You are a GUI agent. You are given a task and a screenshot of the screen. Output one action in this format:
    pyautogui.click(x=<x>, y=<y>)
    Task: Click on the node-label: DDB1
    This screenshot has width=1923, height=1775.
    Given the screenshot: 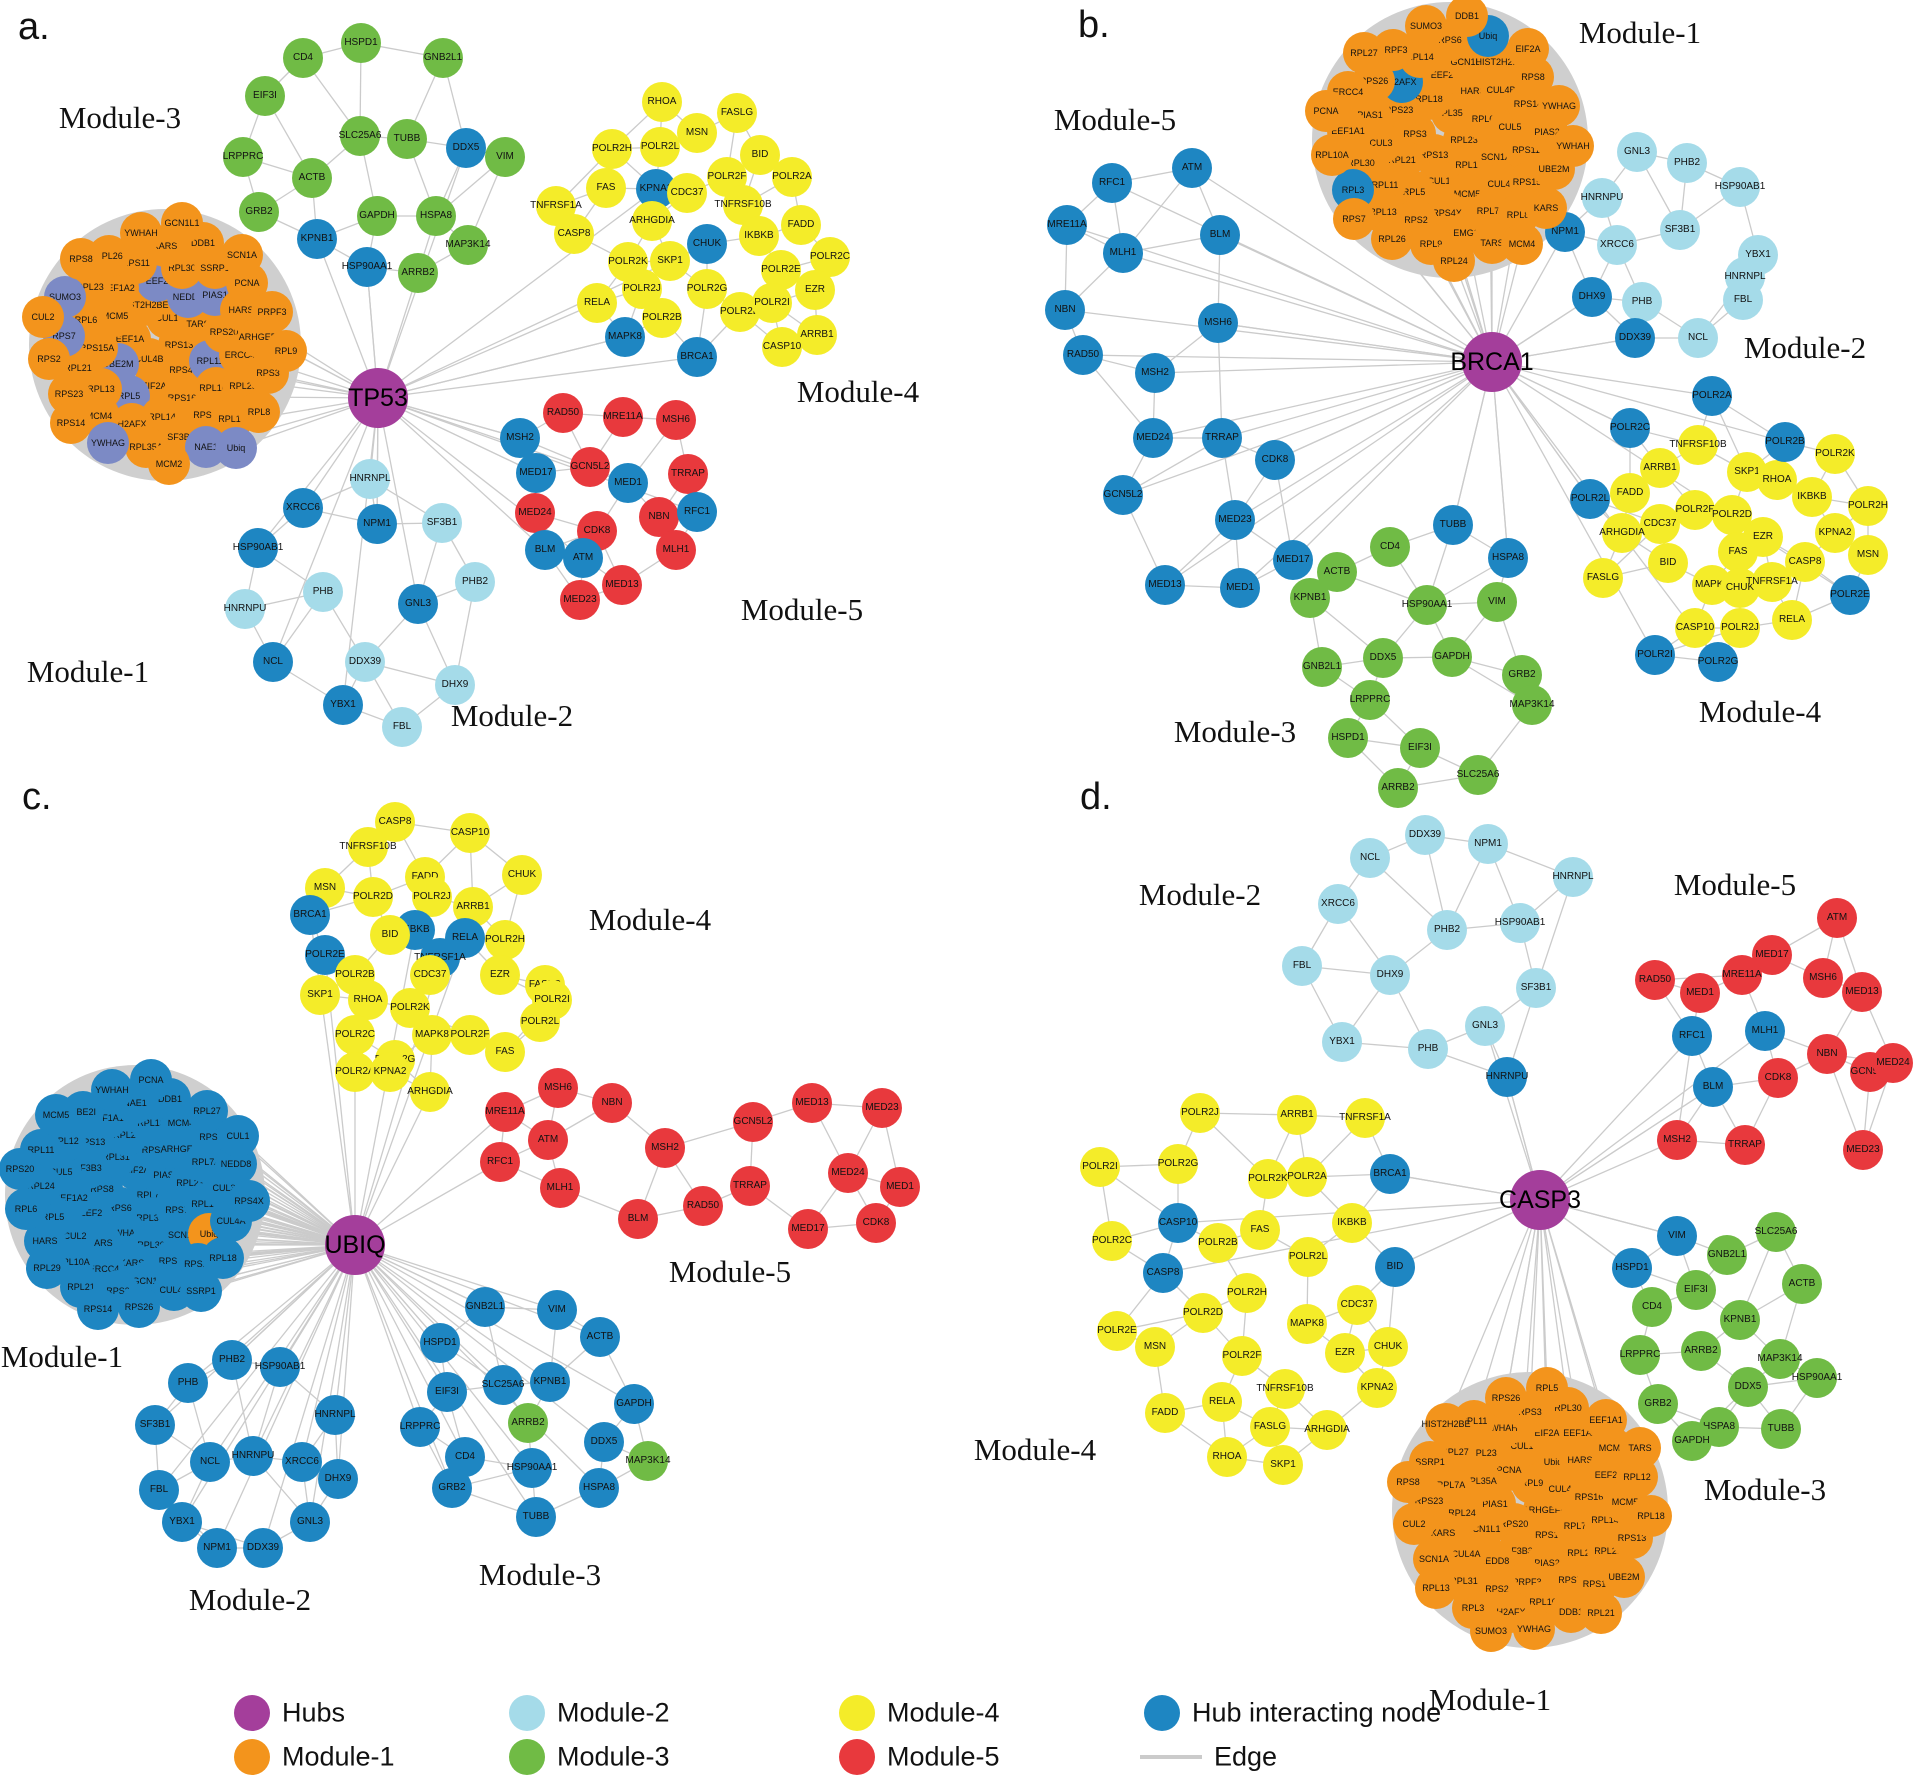 What is the action you would take?
    pyautogui.click(x=202, y=242)
    